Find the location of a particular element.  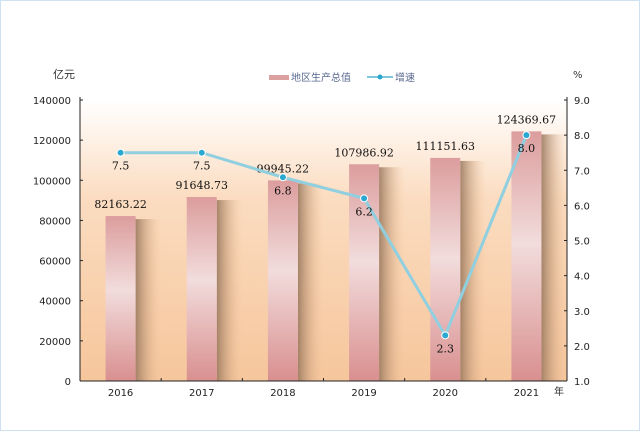

bar-2017 is located at coordinates (201, 289).